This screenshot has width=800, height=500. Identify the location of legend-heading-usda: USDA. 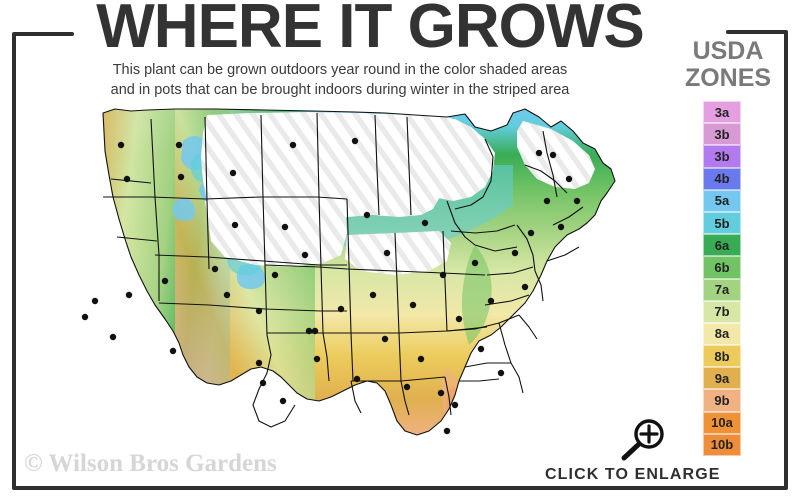
(728, 51).